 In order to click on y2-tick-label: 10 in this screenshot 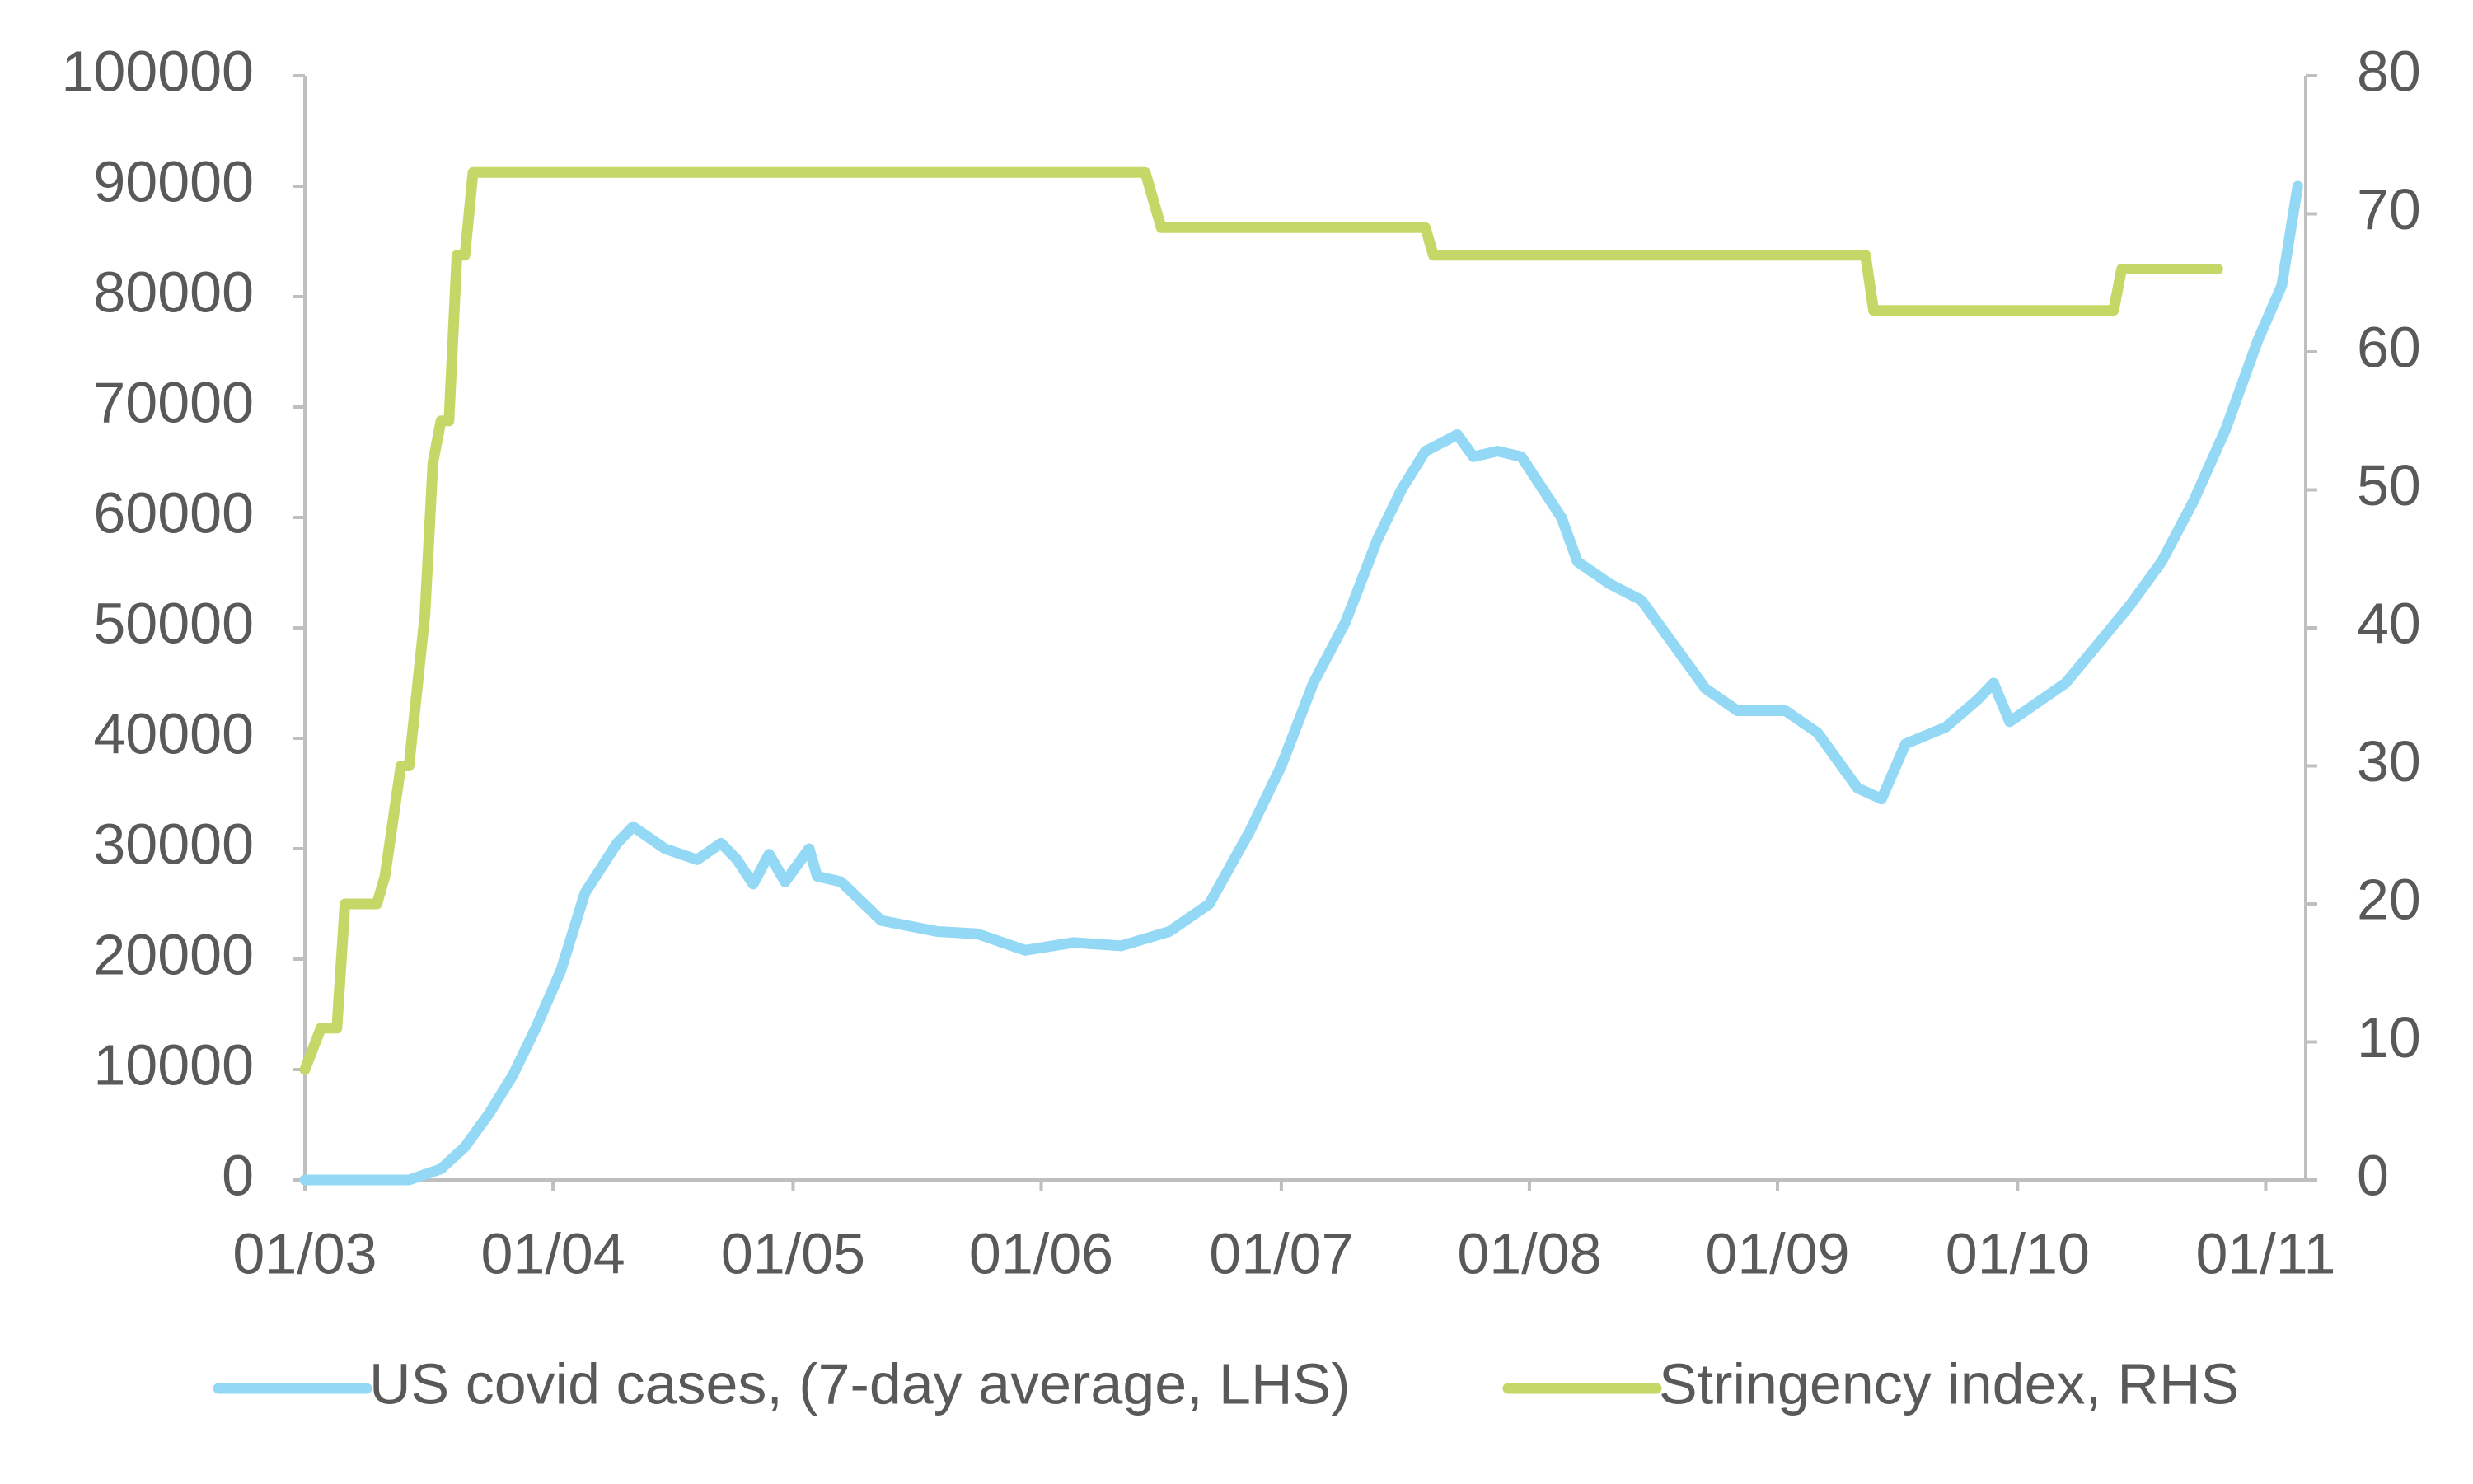, I will do `click(2389, 1037)`.